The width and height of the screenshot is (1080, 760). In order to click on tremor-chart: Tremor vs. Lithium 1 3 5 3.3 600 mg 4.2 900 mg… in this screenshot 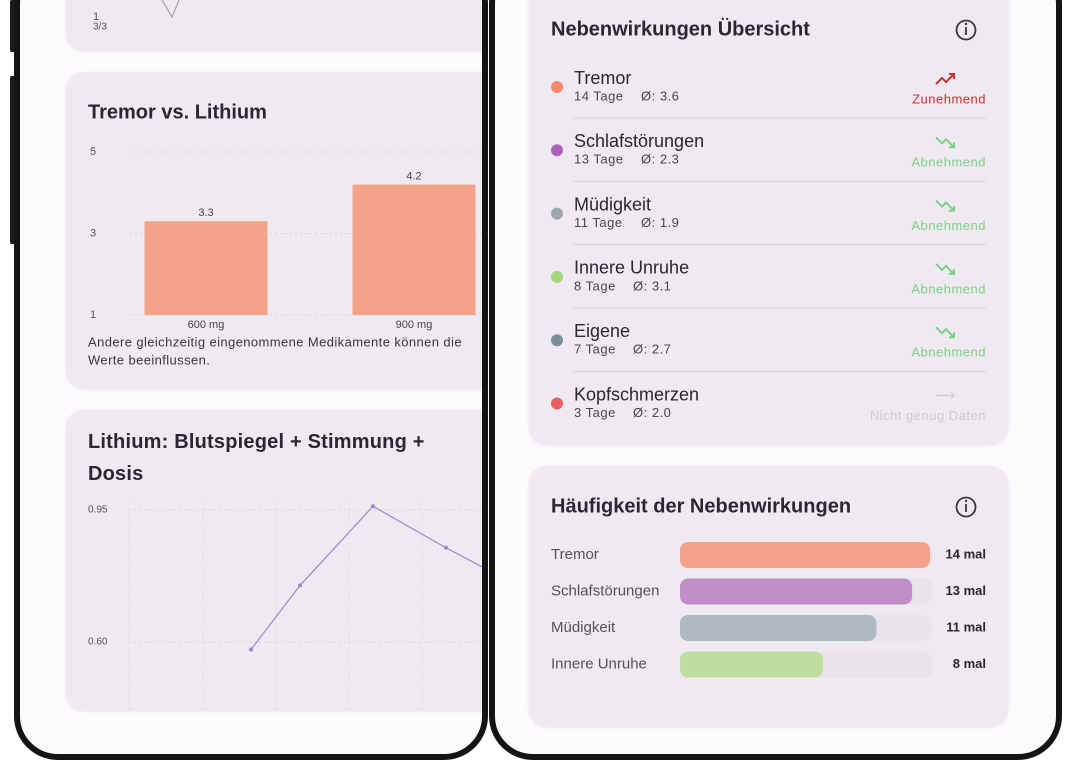, I will do `click(285, 234)`.